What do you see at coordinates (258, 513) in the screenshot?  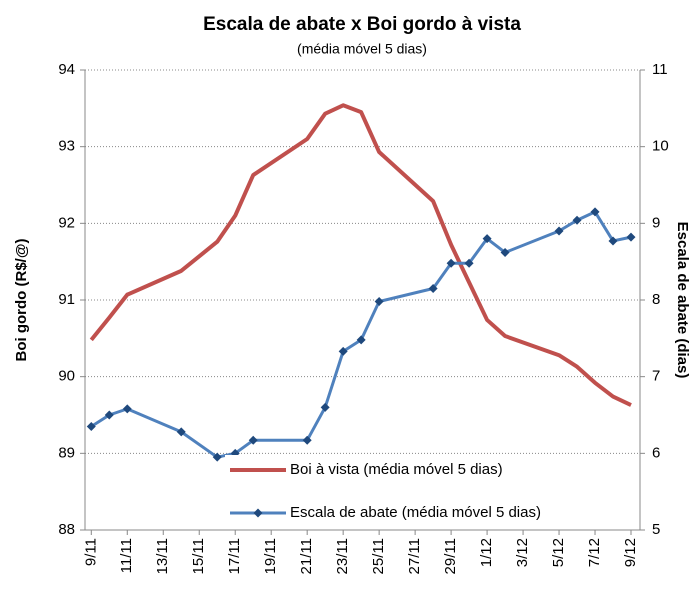 I see `legend-marker` at bounding box center [258, 513].